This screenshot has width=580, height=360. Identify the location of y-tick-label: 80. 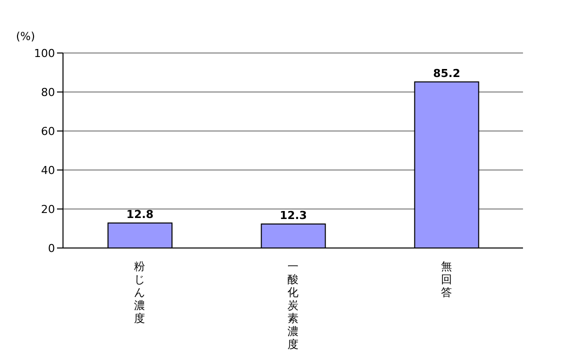
(48, 92).